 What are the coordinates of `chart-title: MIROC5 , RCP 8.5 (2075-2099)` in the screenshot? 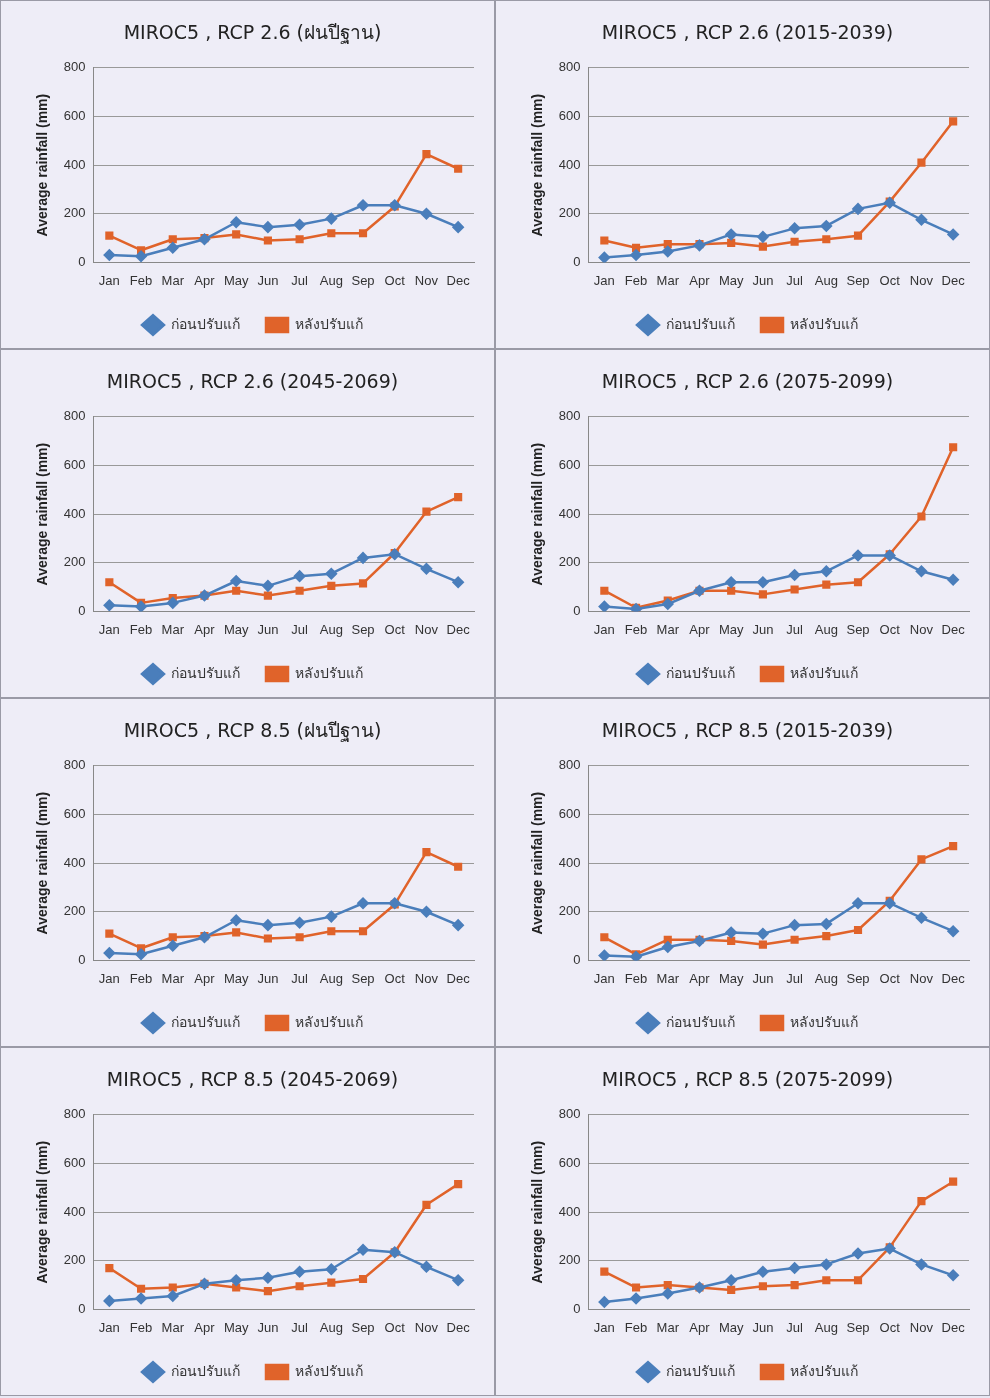 It's located at (747, 1079).